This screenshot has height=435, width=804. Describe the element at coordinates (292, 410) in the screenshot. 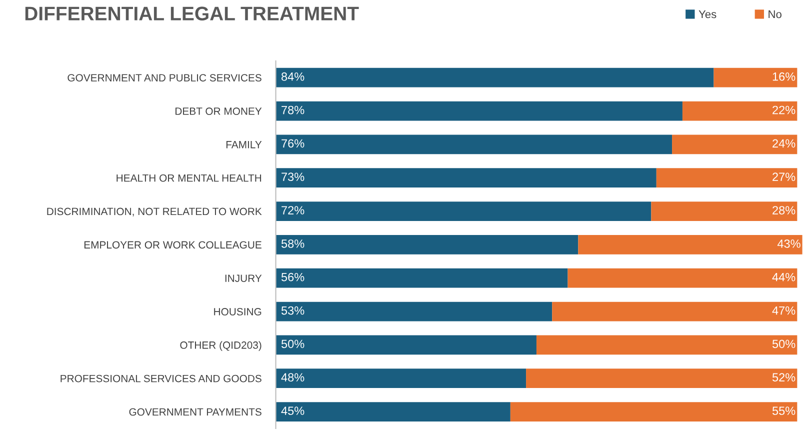

I see `data-label: 45%` at that location.